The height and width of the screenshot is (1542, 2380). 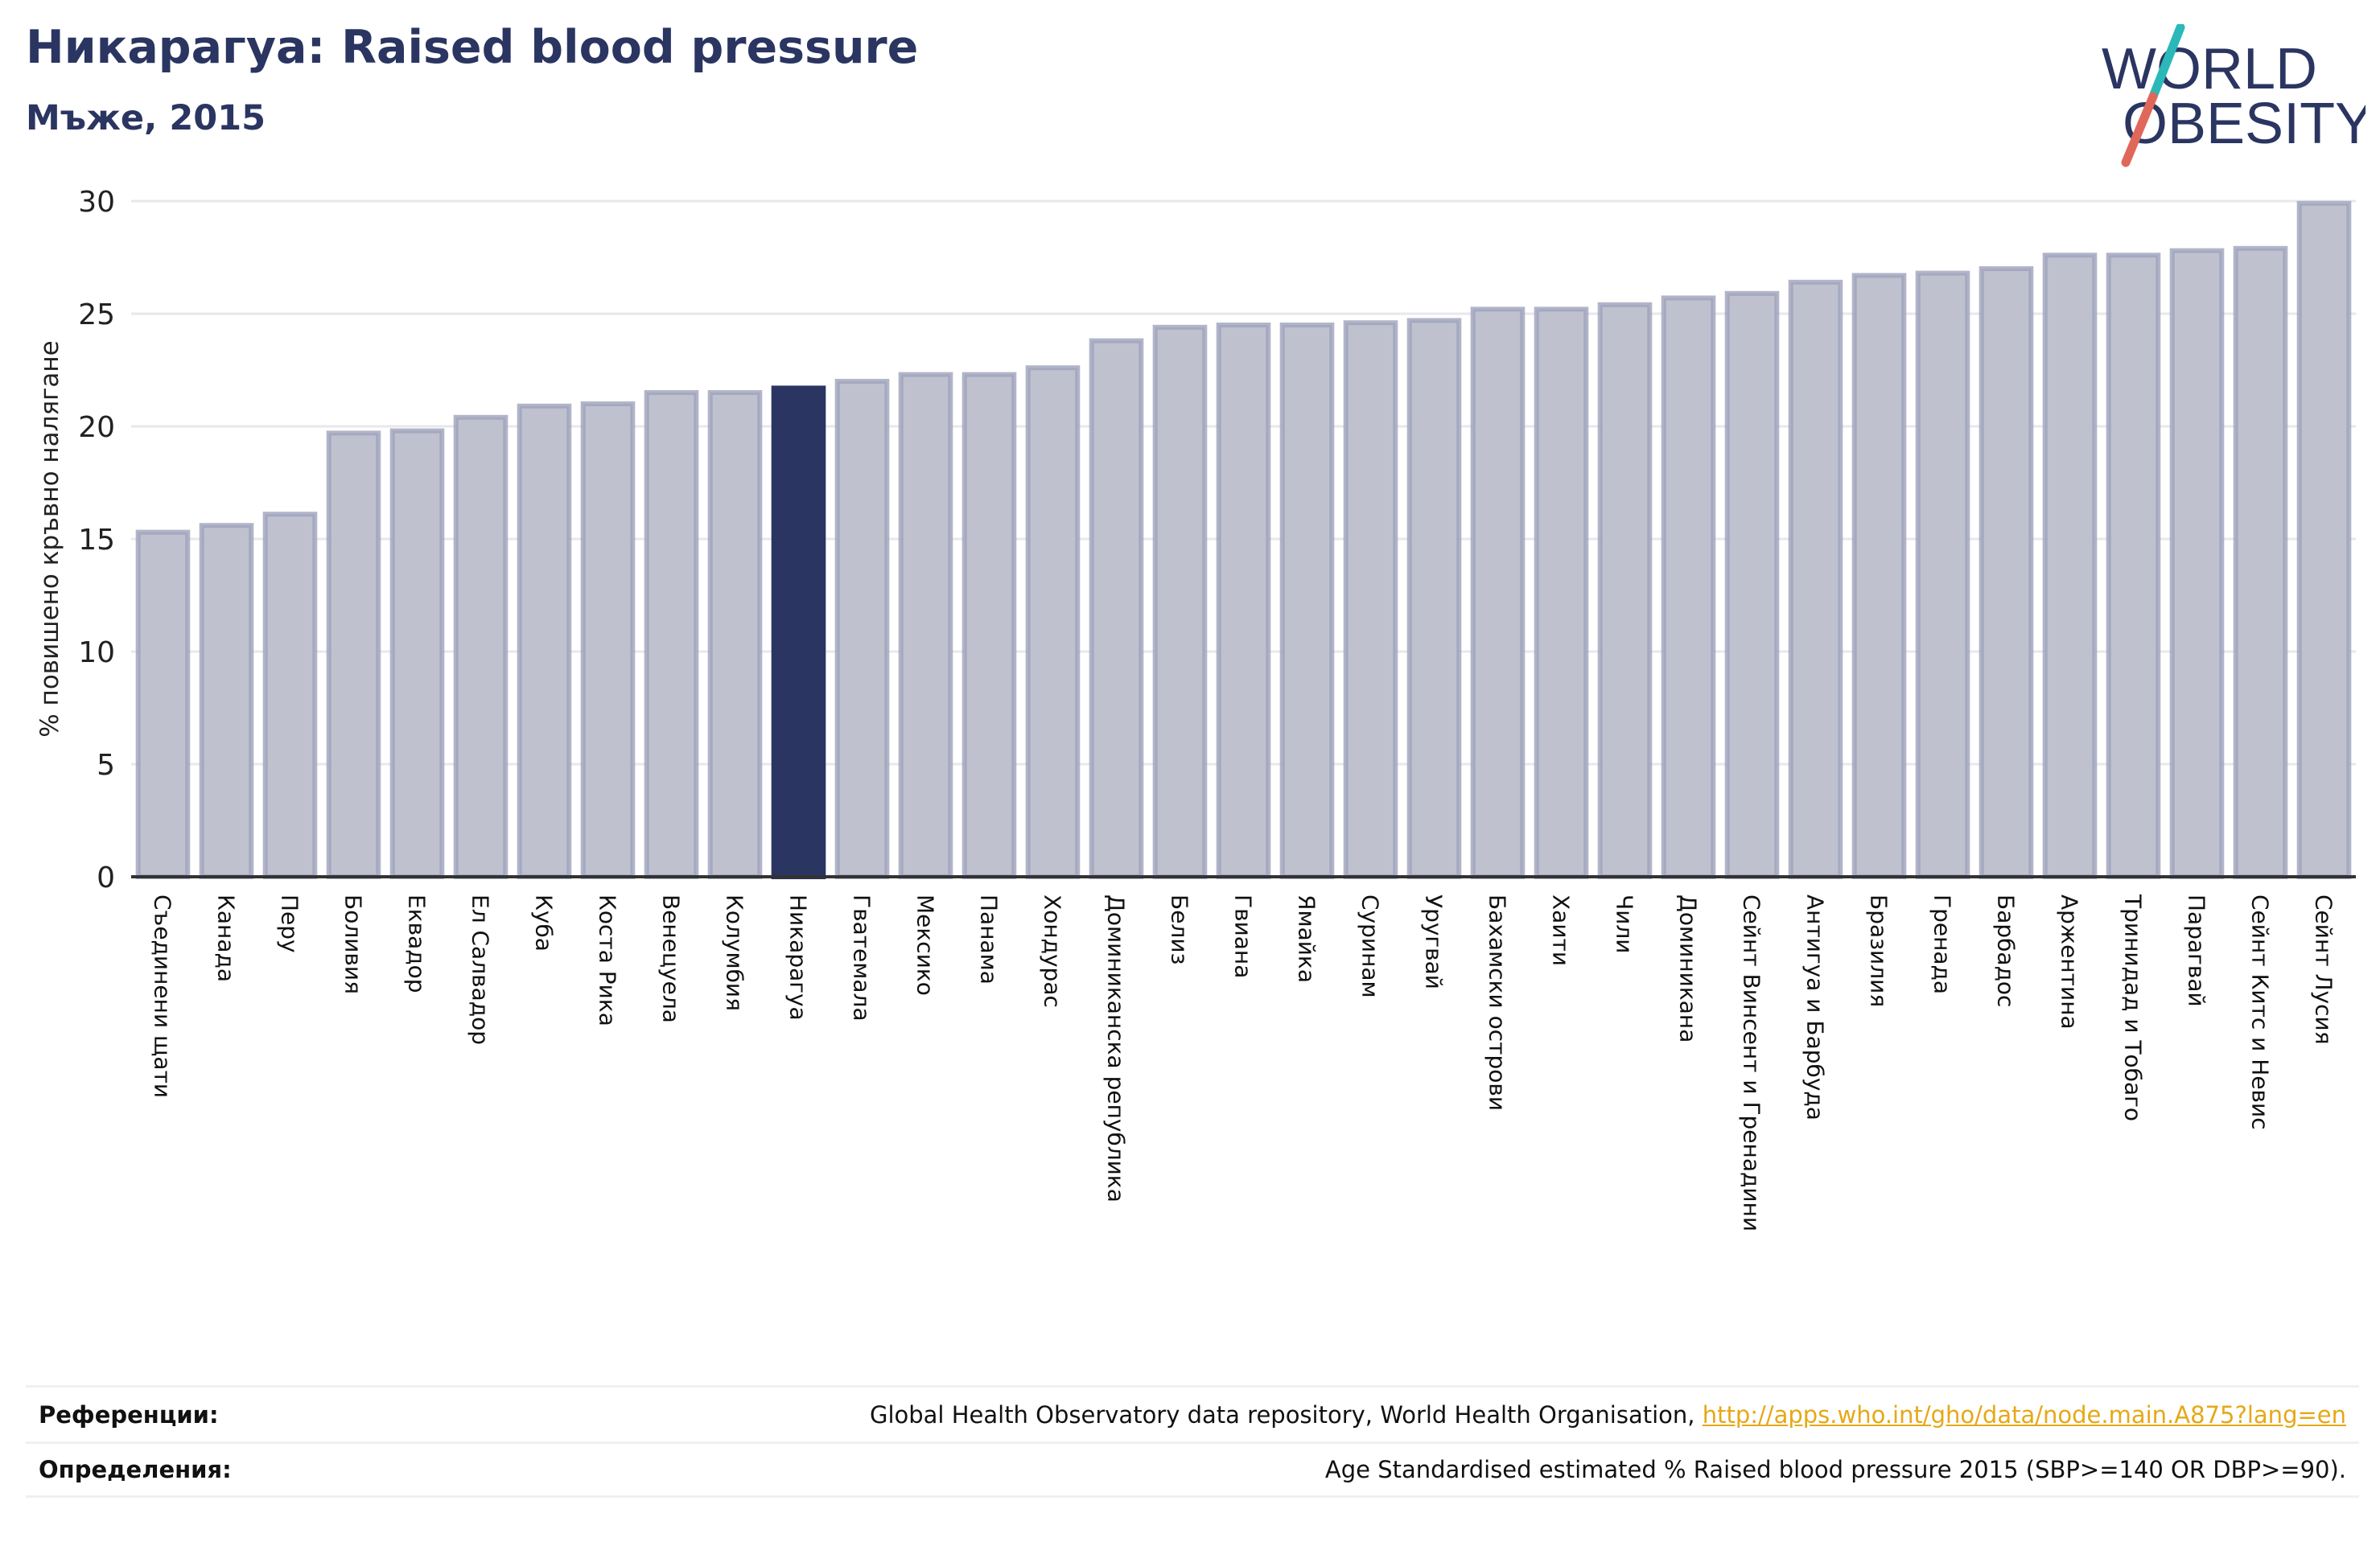 I want to click on x-tick-label: Сейнт Винсент и Гренадини, so click(x=1752, y=1063).